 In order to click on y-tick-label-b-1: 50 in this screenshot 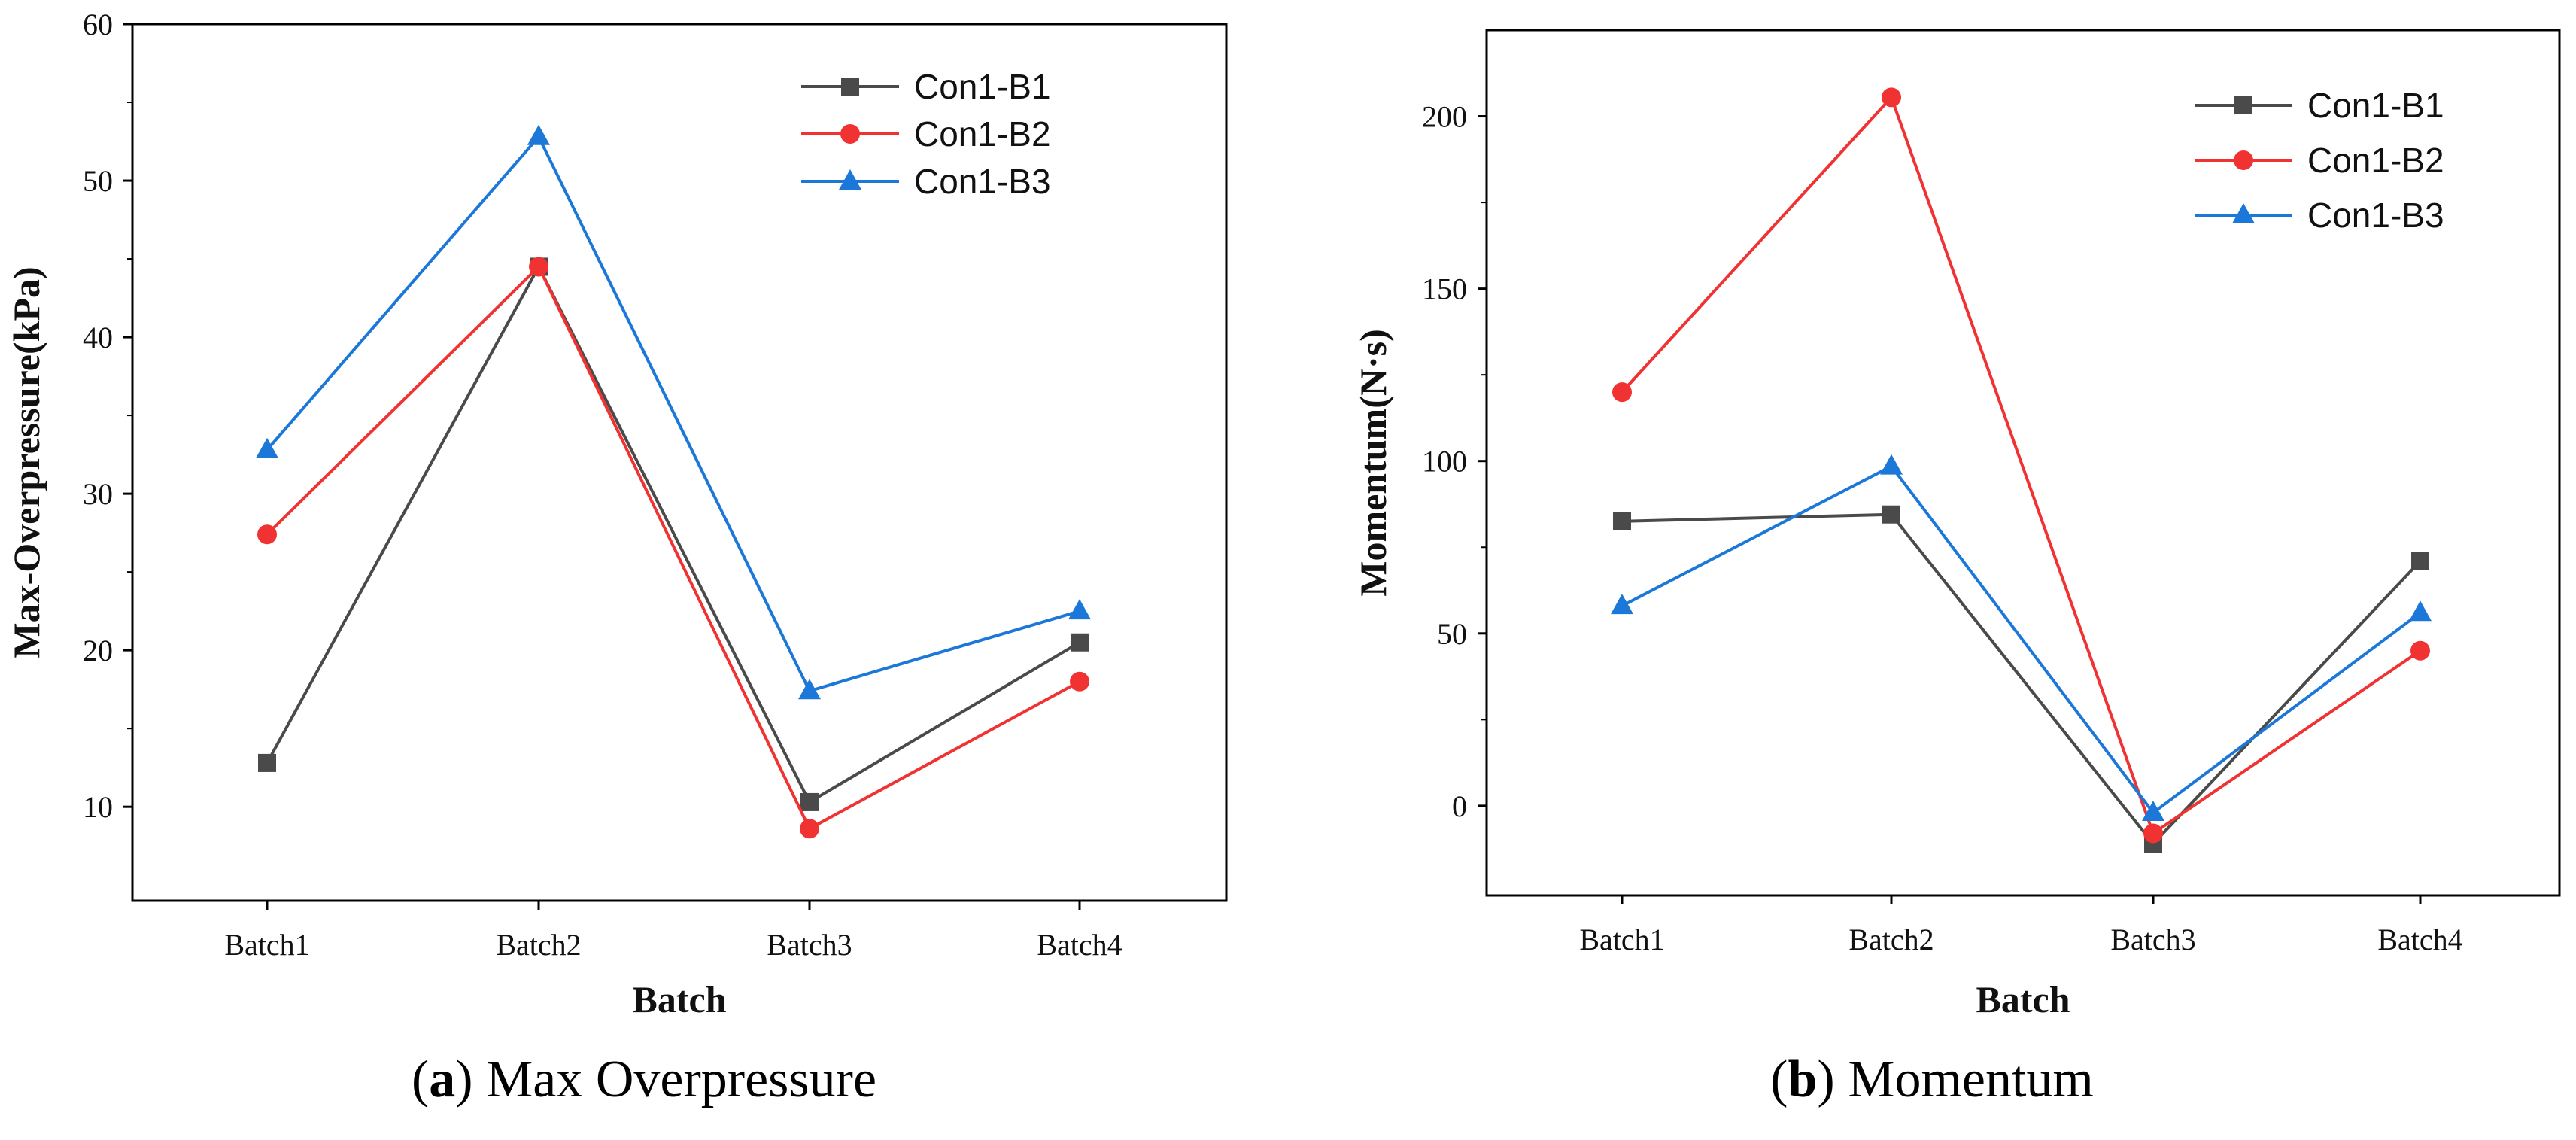, I will do `click(1452, 634)`.